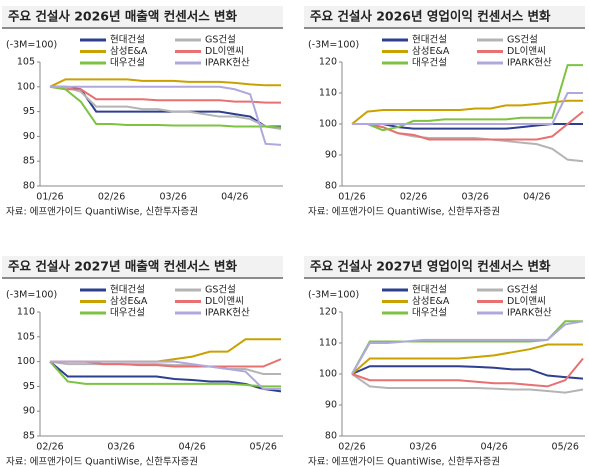 This screenshot has width=589, height=467. What do you see at coordinates (123, 266) in the screenshot?
I see `chart-title: 주요 건설사 2027년 매출액 컨센서스 변화` at bounding box center [123, 266].